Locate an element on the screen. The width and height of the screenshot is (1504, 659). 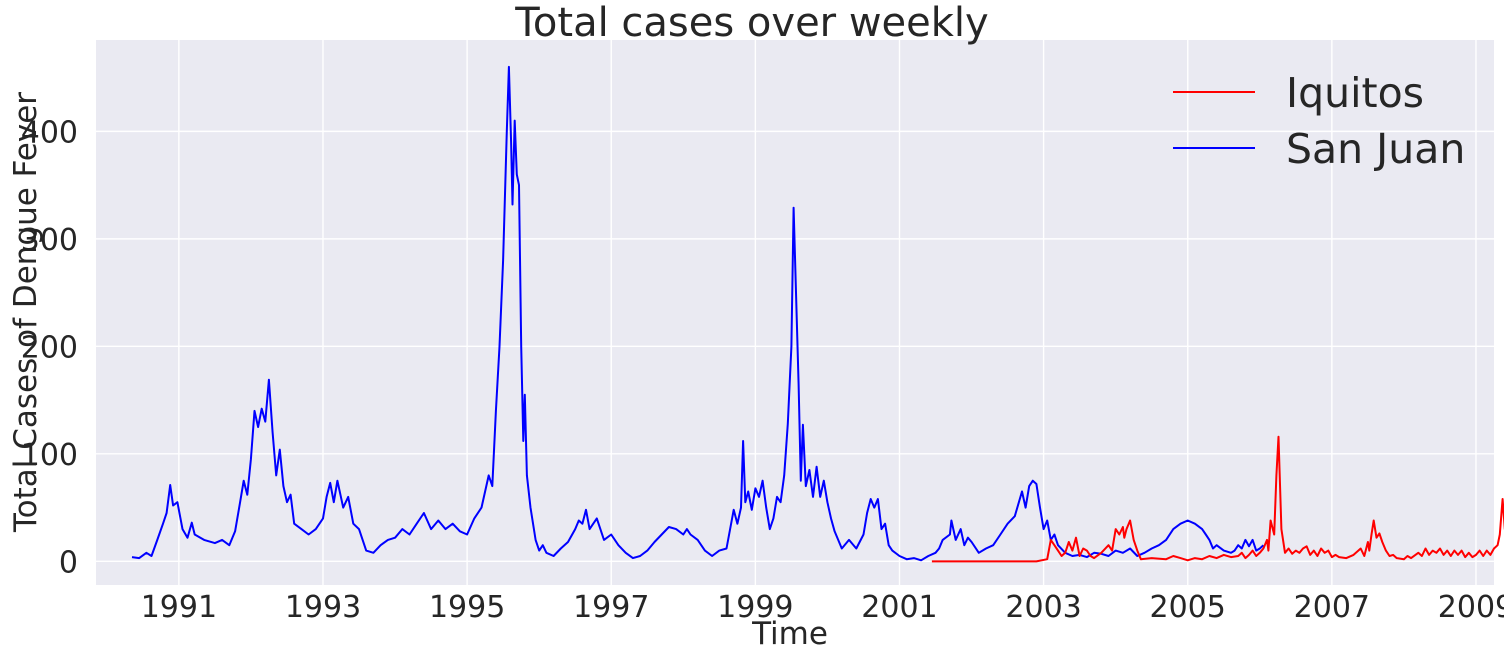
series-line-iquitos is located at coordinates (1217, 499).